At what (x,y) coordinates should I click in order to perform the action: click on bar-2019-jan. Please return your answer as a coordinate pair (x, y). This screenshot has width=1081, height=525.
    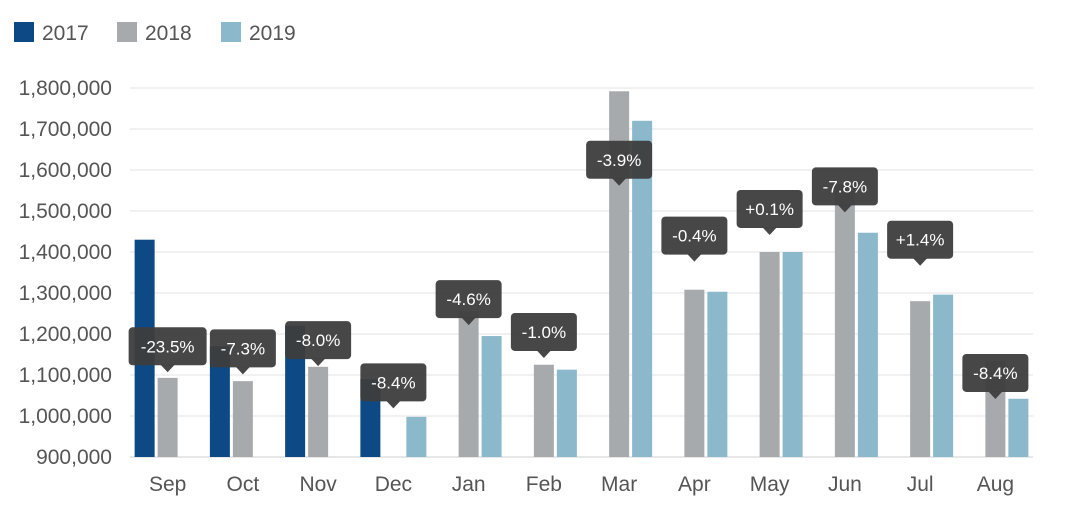
    Looking at the image, I should click on (491, 396).